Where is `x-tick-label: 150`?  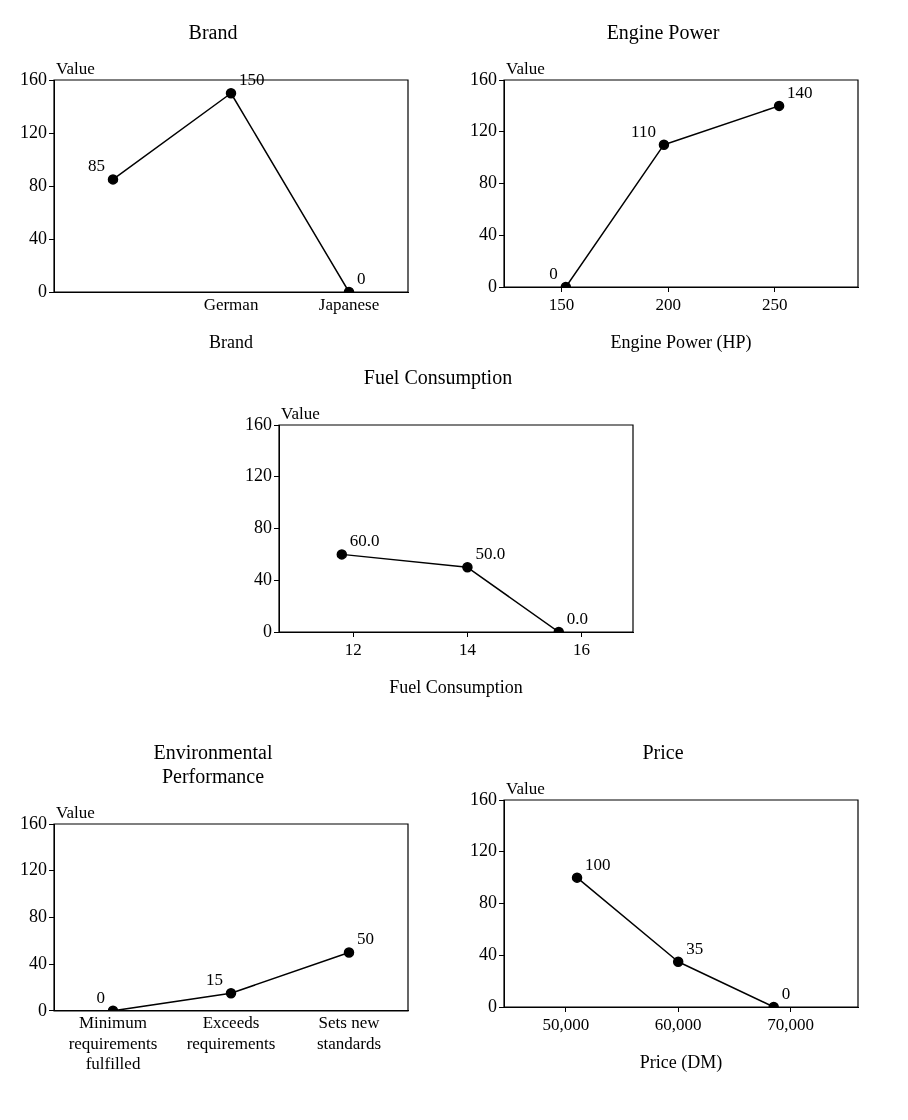 x-tick-label: 150 is located at coordinates (561, 304).